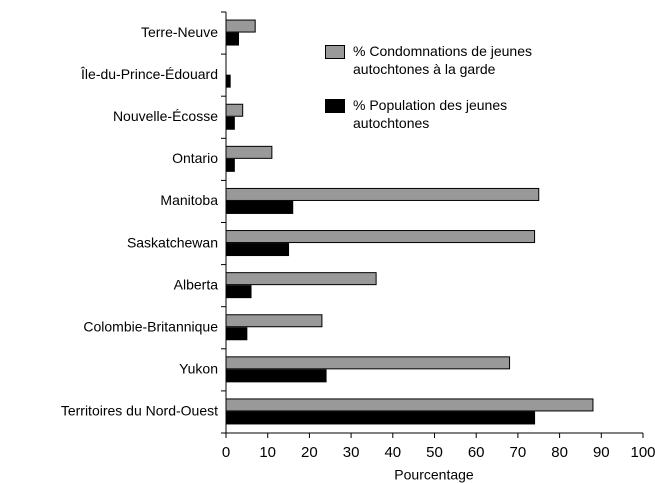  Describe the element at coordinates (195, 158) in the screenshot. I see `y-tick-label: Ontario` at that location.